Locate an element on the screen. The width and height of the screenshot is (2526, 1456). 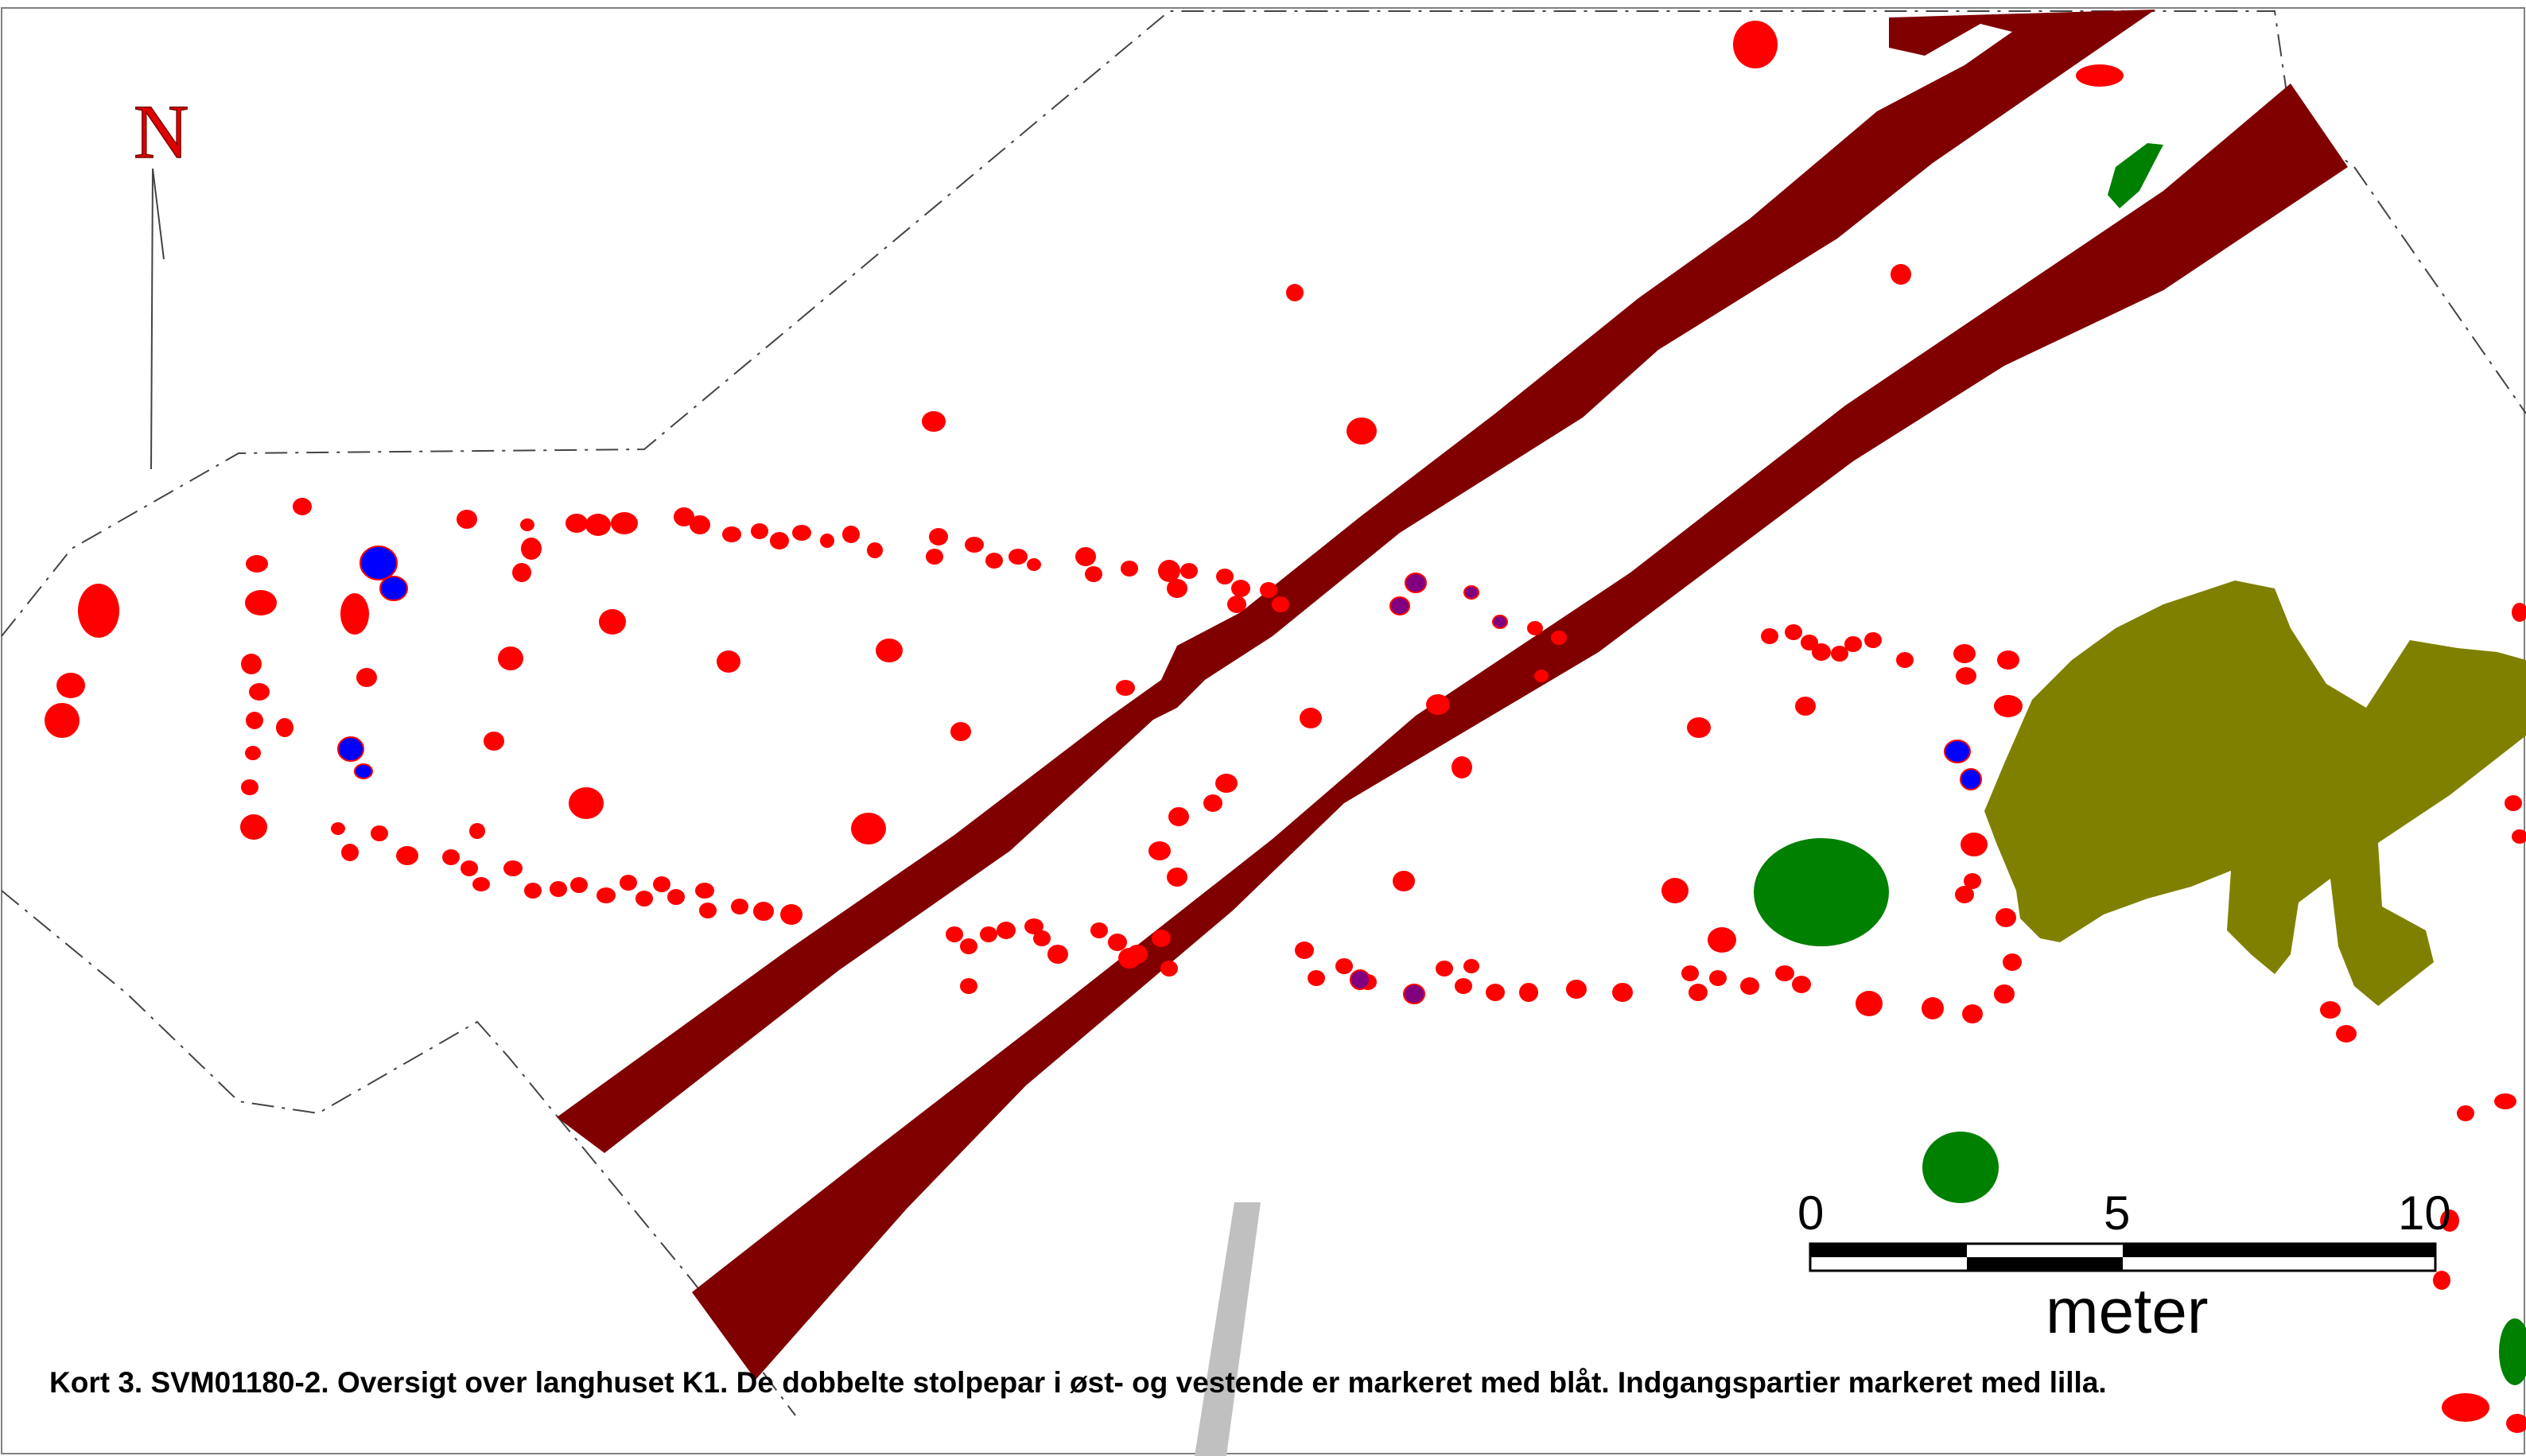
grey-strip is located at coordinates (1228, 1329).